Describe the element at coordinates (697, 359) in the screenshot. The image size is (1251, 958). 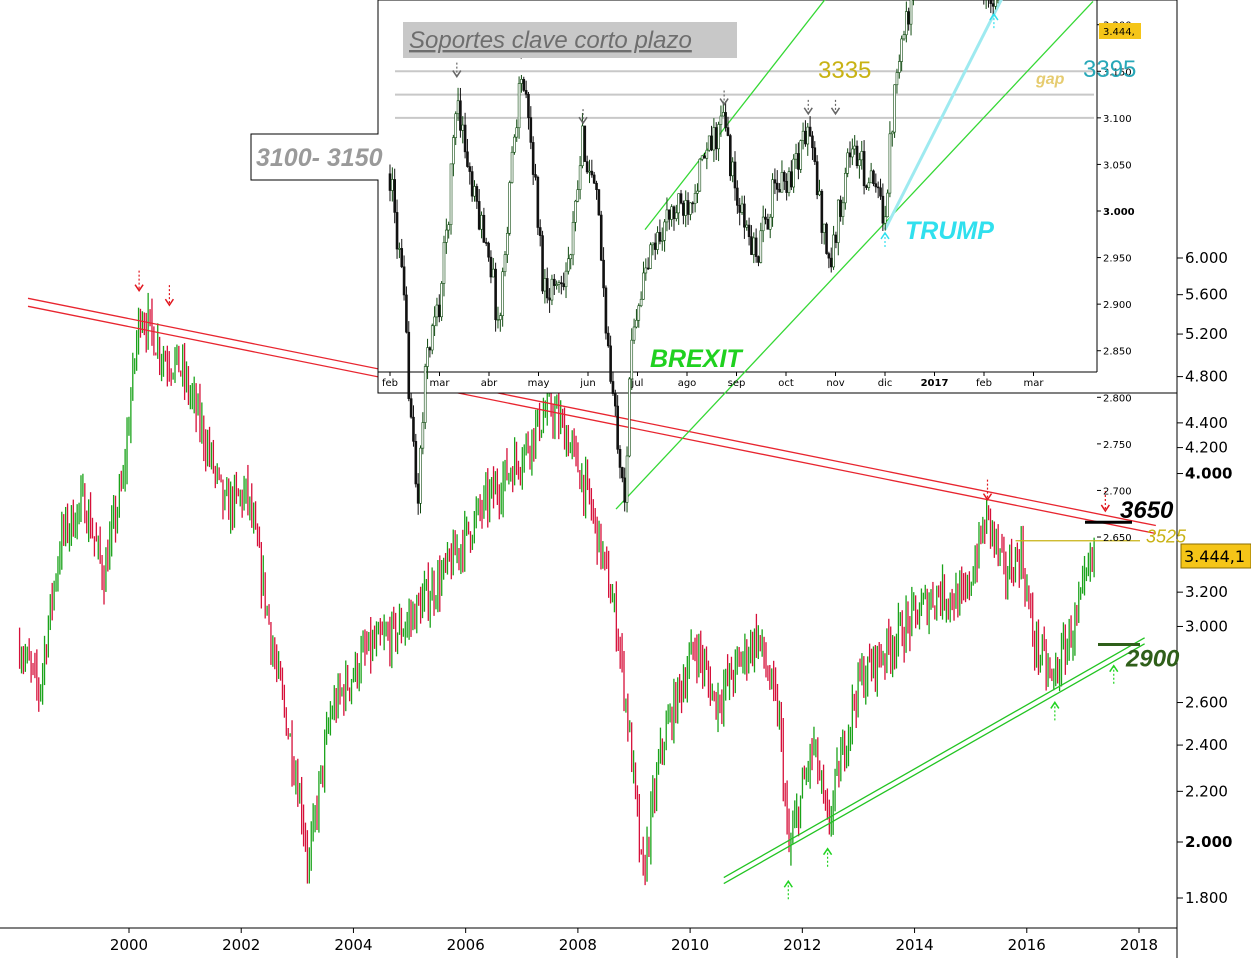
I see `brexit-label: BREXIT` at that location.